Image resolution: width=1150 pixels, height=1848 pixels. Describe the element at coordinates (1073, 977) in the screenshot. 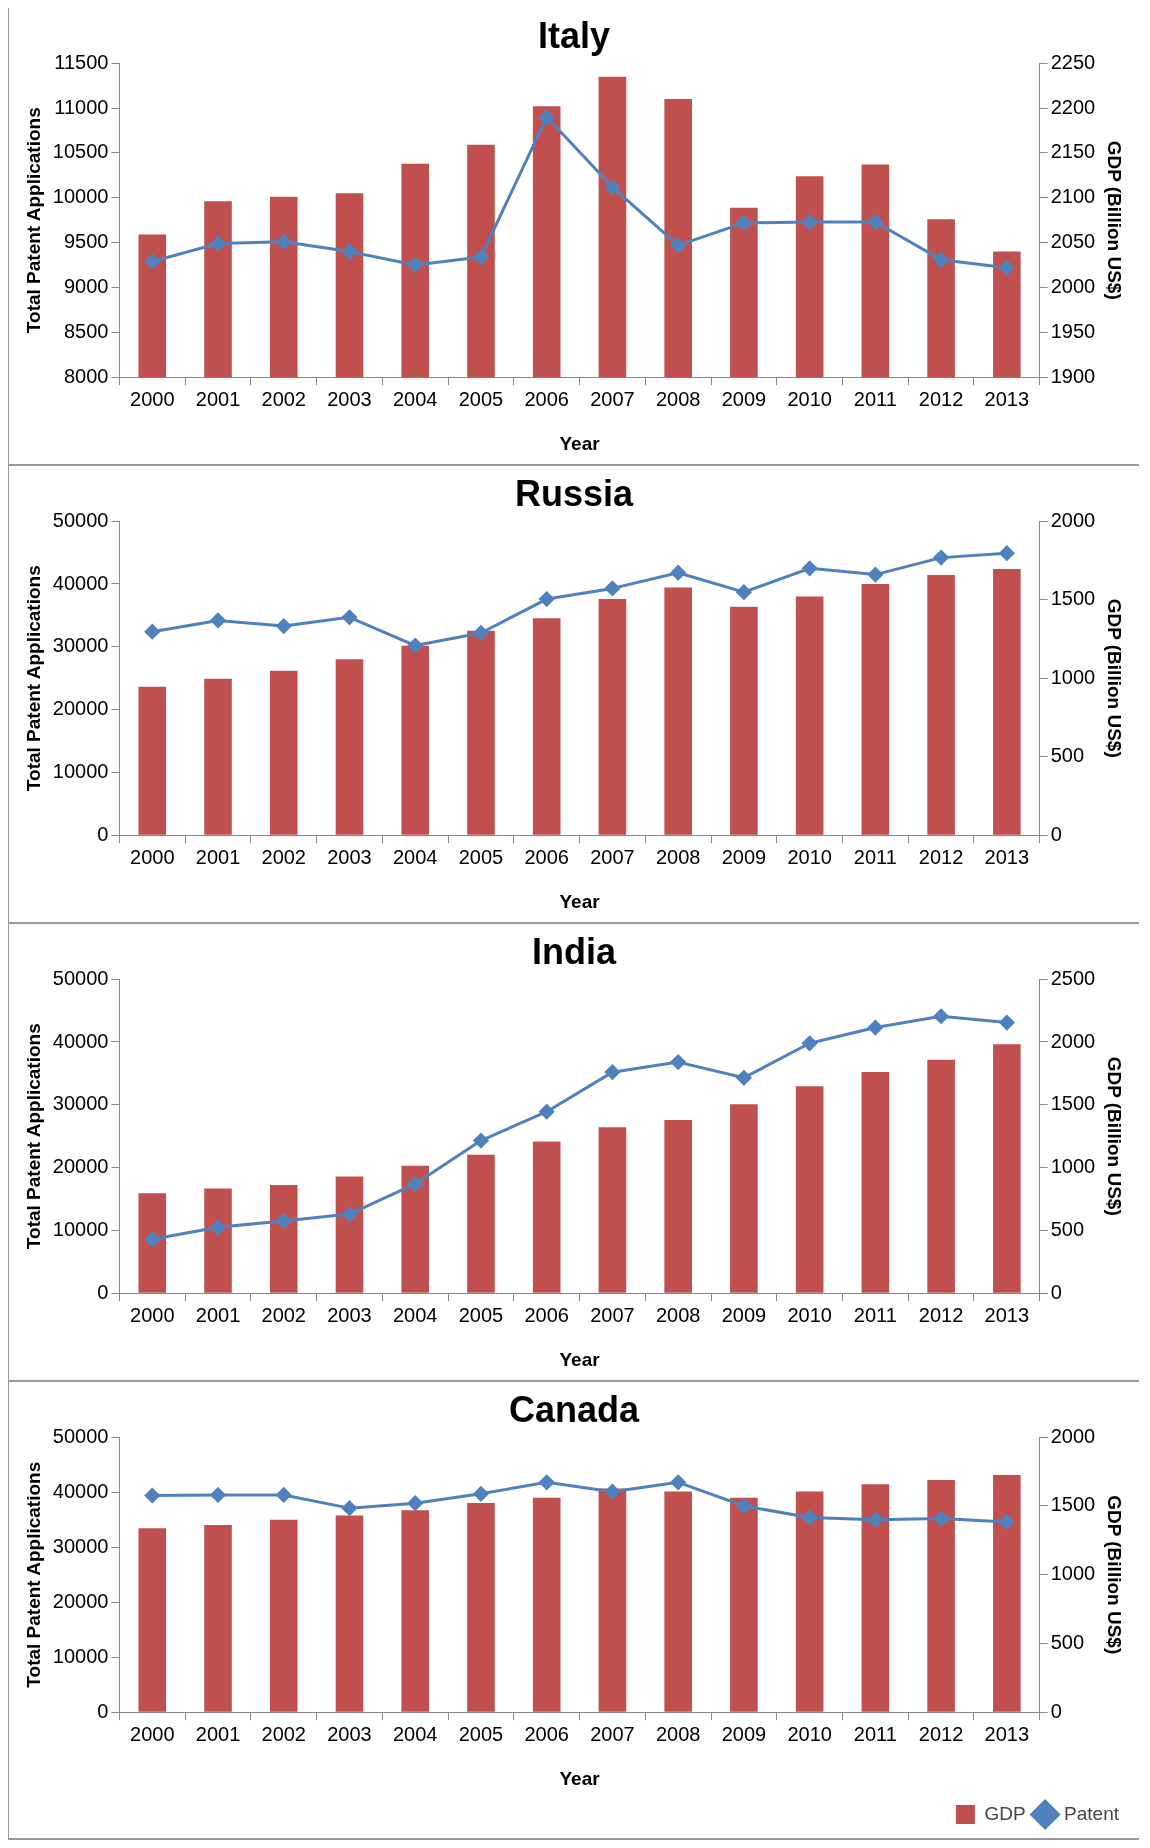

I see `y2-tick-label: 2500` at that location.